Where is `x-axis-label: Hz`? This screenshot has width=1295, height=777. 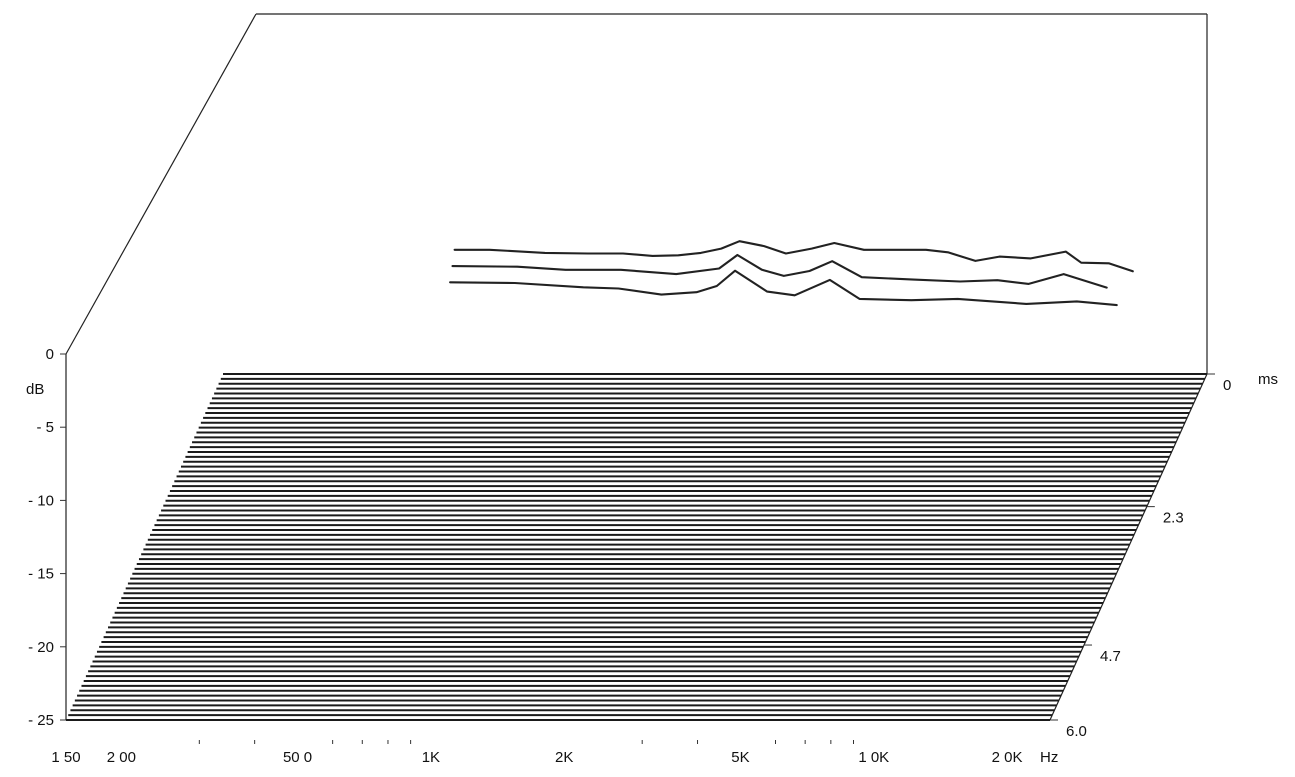 x-axis-label: Hz is located at coordinates (1049, 757).